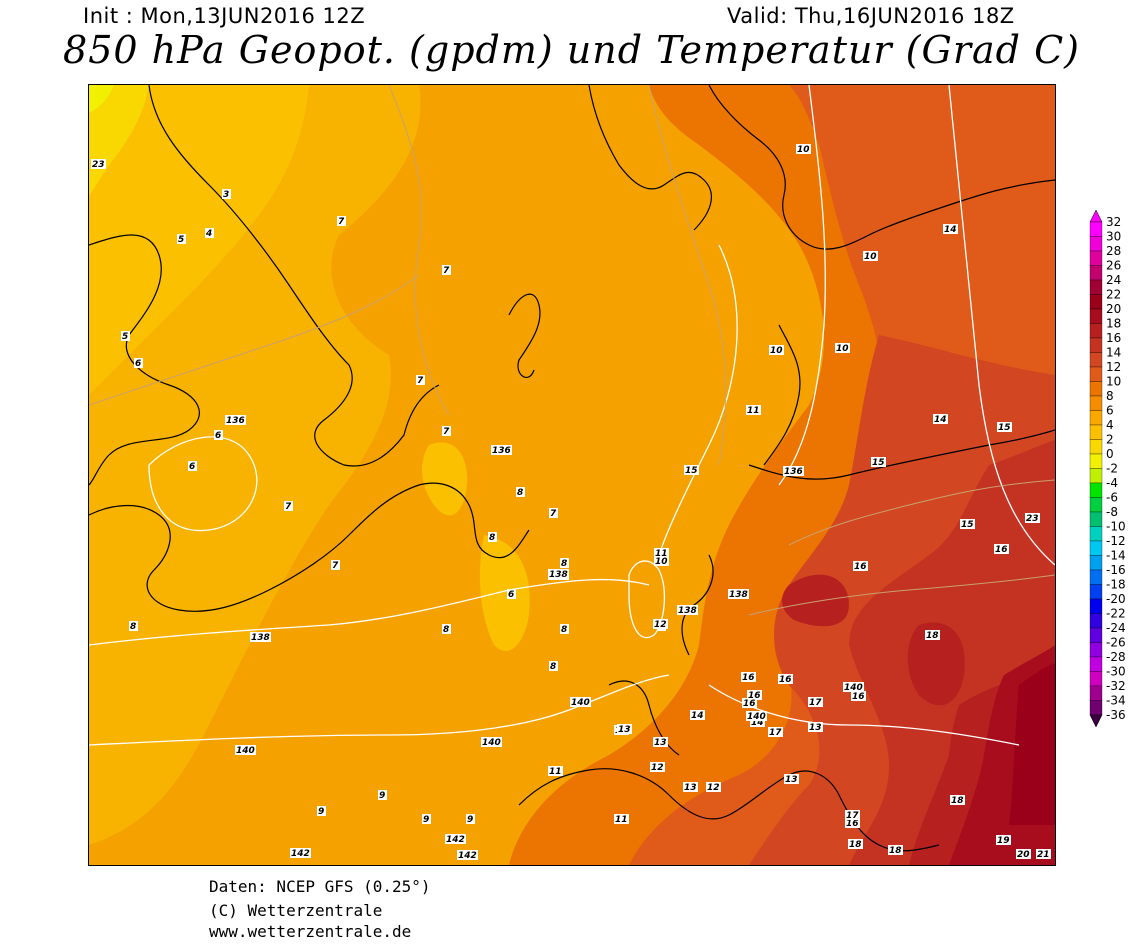 The width and height of the screenshot is (1143, 947). Describe the element at coordinates (1112, 512) in the screenshot. I see `legend-value: -8` at that location.